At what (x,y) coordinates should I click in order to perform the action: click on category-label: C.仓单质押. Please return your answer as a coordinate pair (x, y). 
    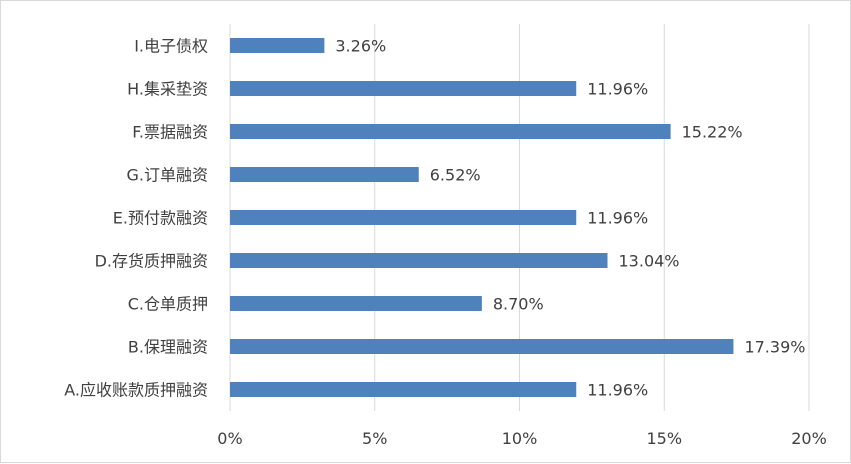
    Looking at the image, I should click on (168, 304).